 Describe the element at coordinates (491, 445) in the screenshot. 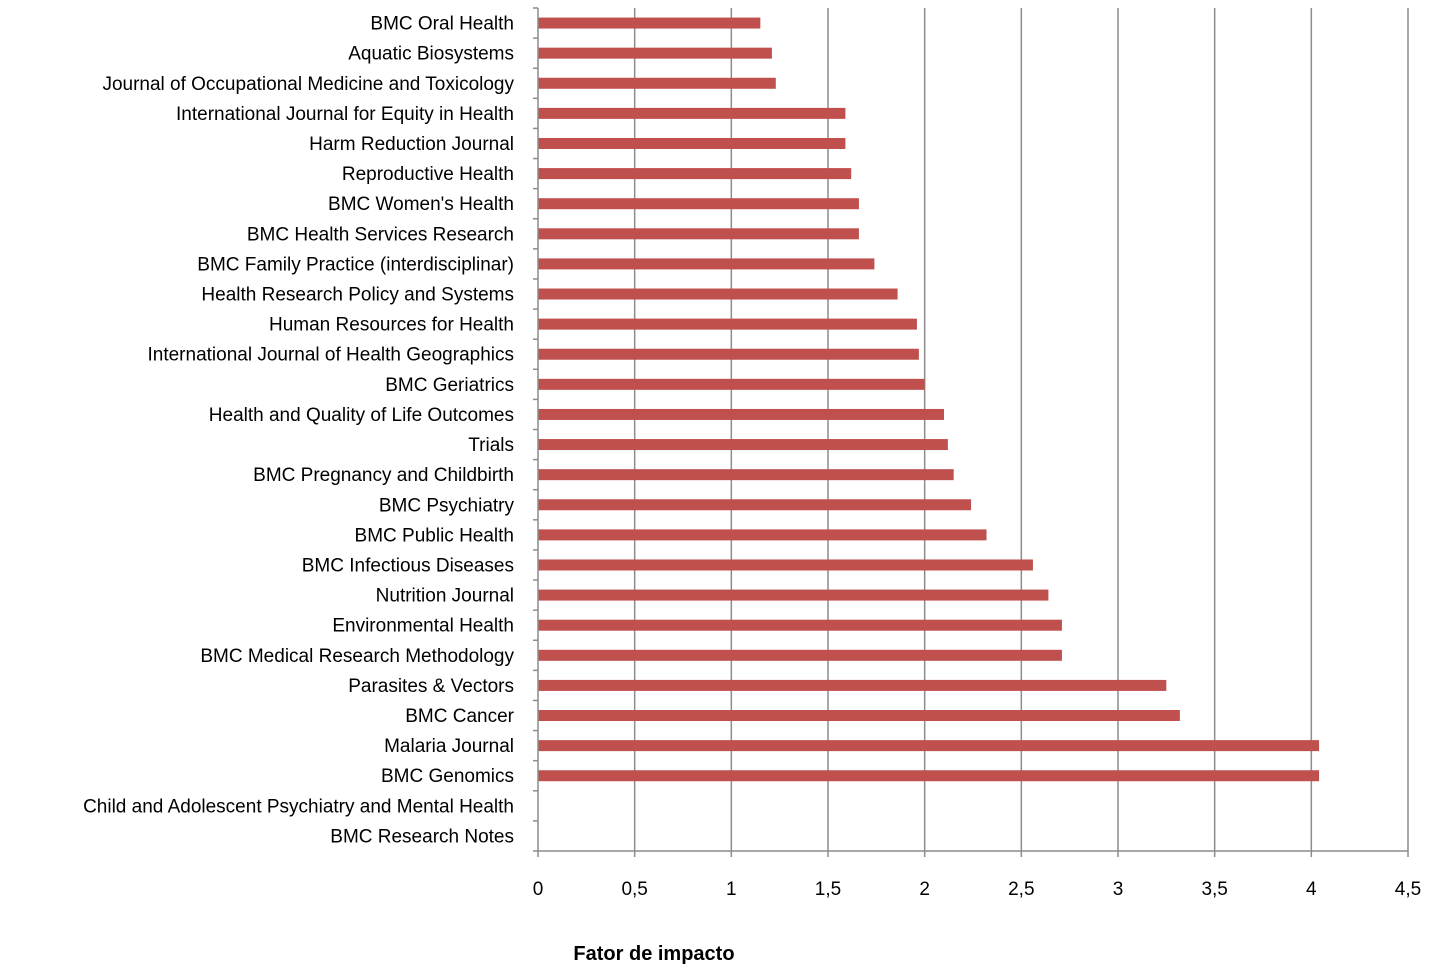

I see `category-label-14: Trials` at that location.